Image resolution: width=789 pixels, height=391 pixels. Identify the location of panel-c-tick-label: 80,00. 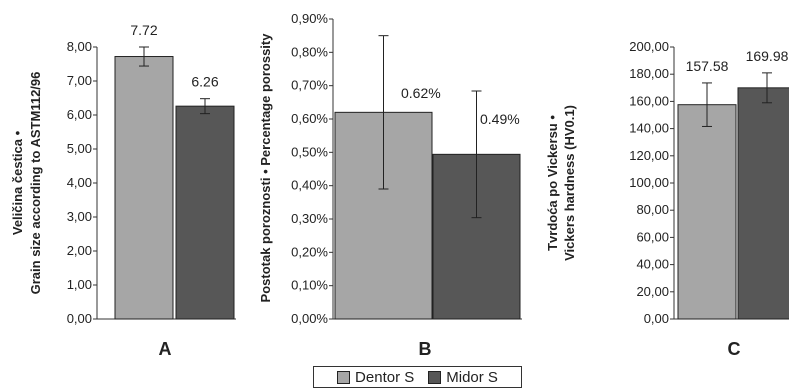
(652, 209).